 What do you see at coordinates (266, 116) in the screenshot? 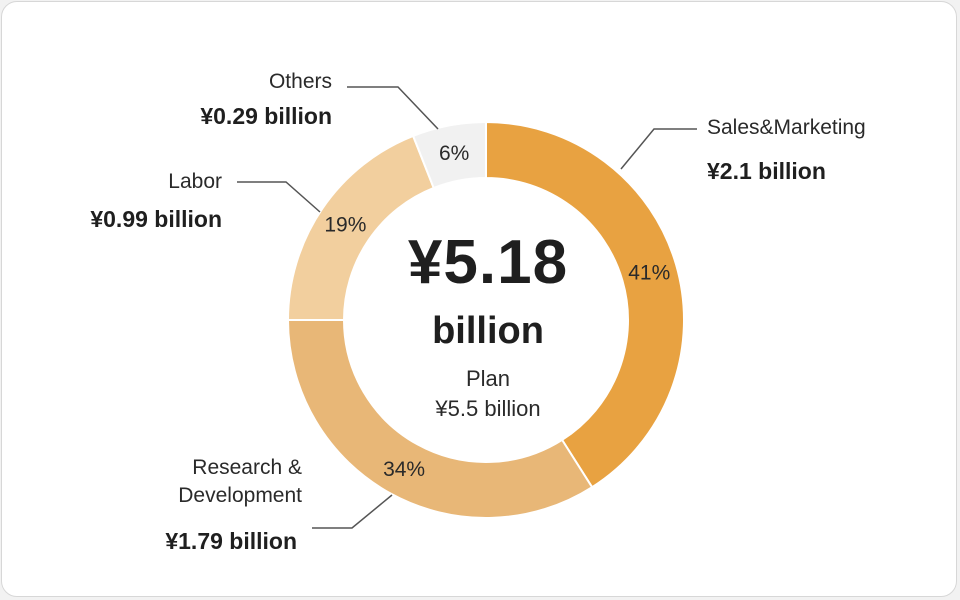
I see `amount-label-others: ¥0.29 billion` at bounding box center [266, 116].